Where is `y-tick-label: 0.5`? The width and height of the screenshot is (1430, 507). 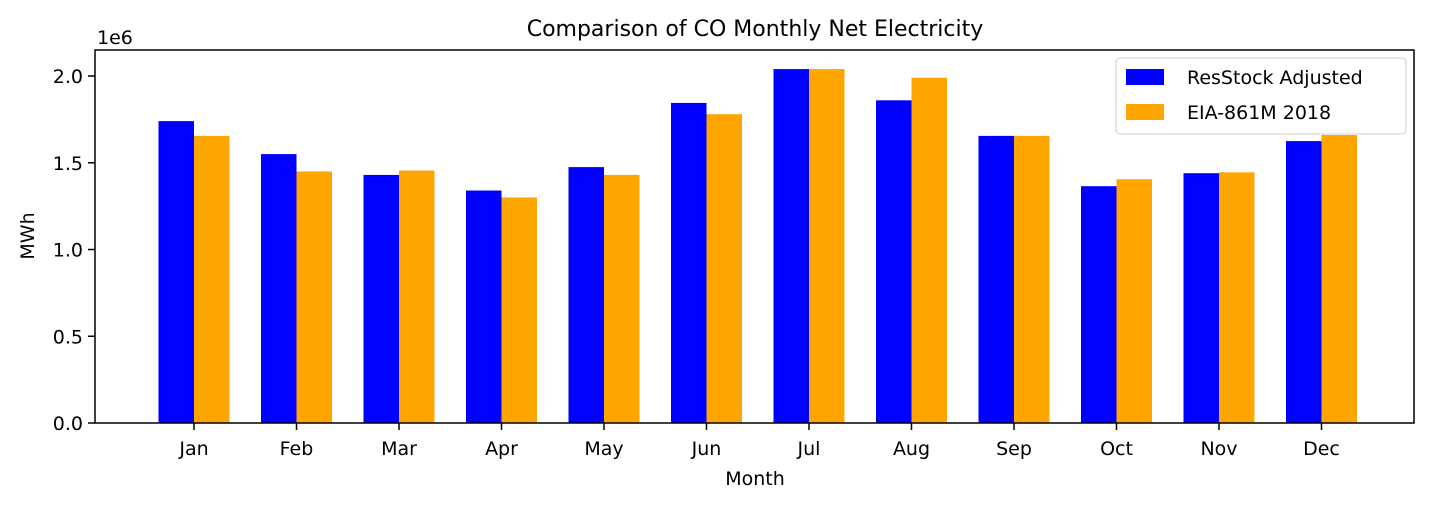
y-tick-label: 0.5 is located at coordinates (68, 337).